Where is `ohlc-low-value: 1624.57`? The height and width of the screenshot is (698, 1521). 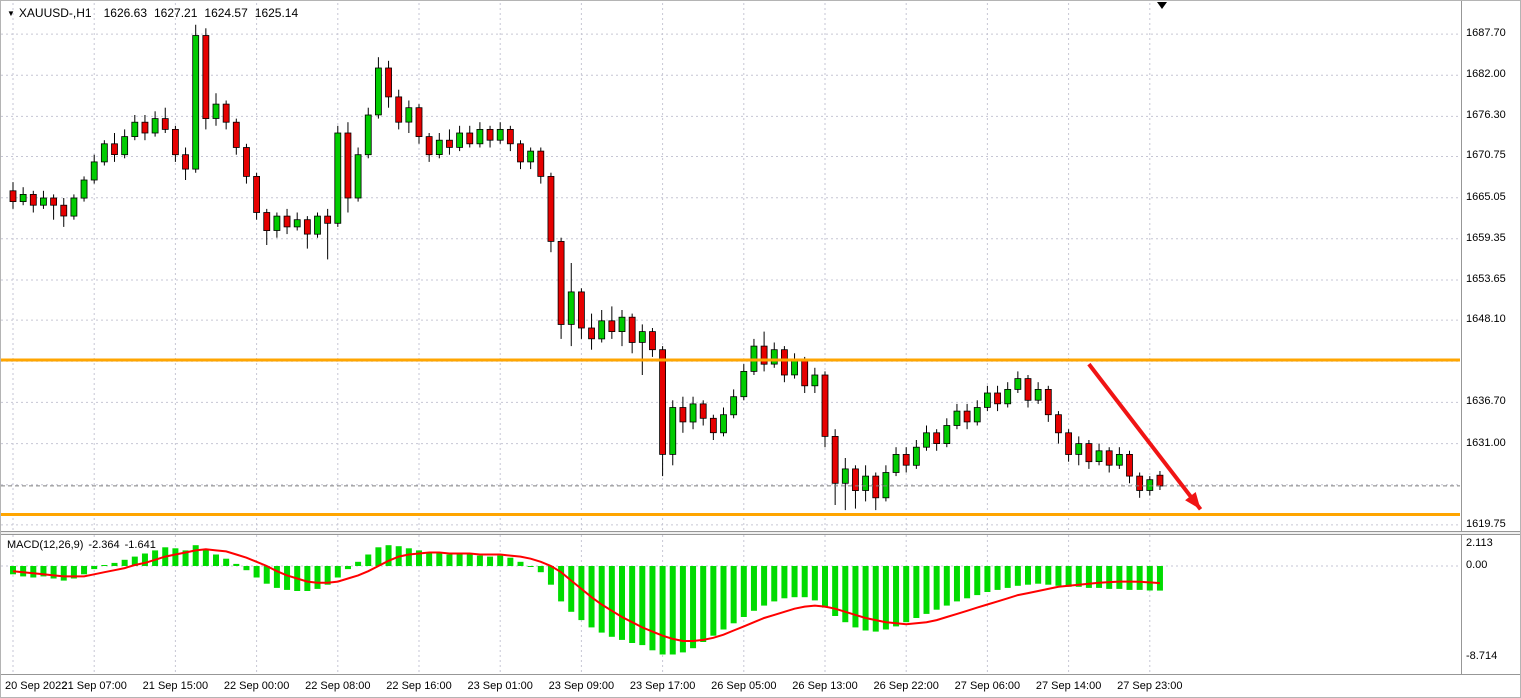
ohlc-low-value: 1624.57 is located at coordinates (226, 13).